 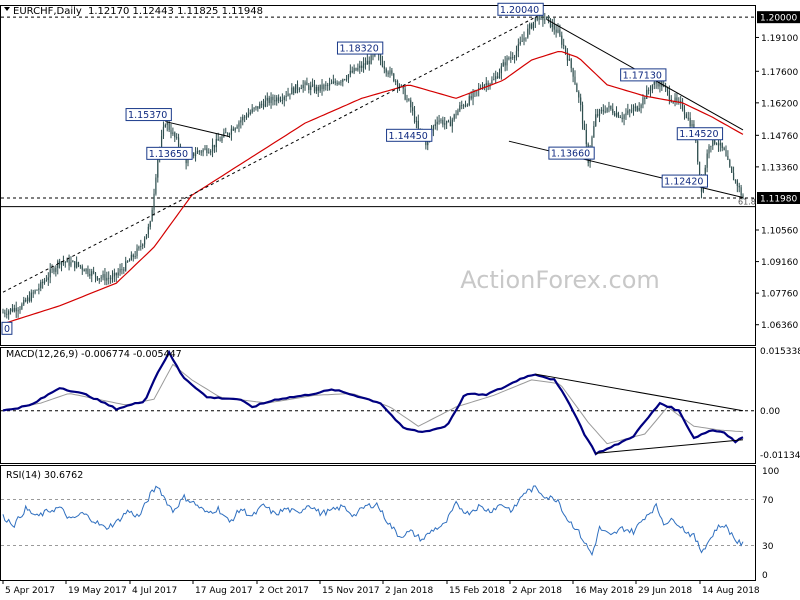 I want to click on x-tick-label: 19 May 2017, so click(x=97, y=591).